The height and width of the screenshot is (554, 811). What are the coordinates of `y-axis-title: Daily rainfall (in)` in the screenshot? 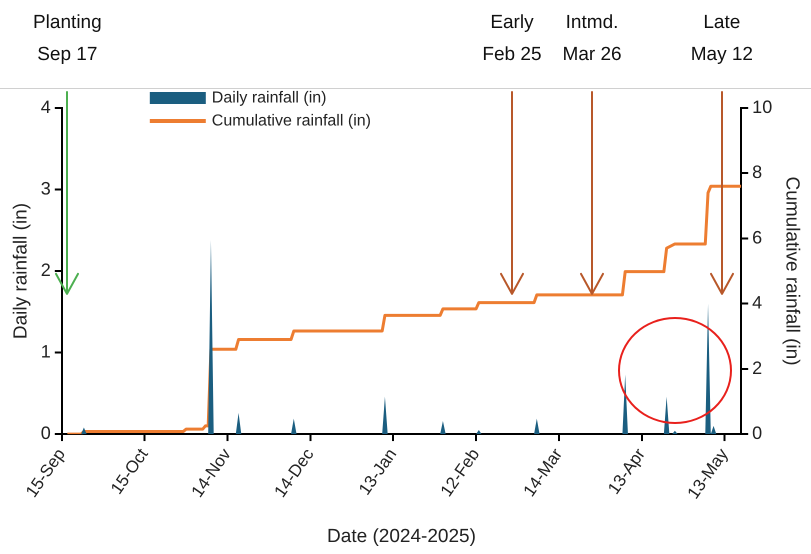 It's located at (21, 271).